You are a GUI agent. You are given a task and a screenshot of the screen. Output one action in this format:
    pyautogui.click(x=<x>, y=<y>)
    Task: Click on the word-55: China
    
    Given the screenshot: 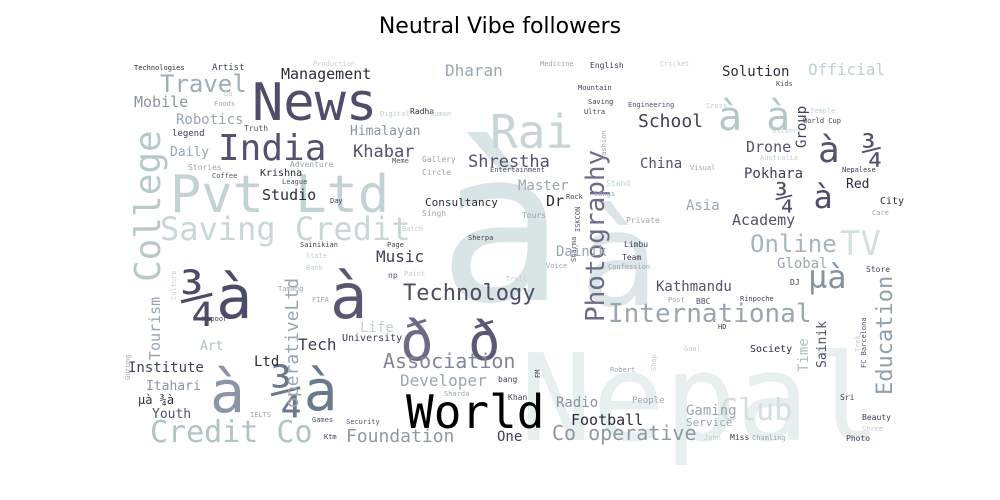 What is the action you would take?
    pyautogui.click(x=661, y=164)
    